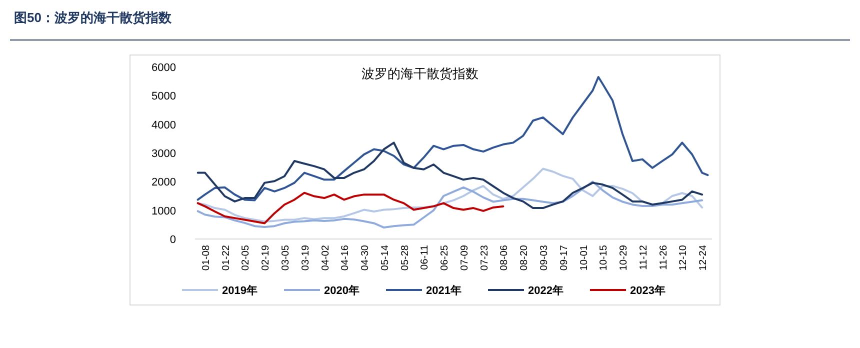 The width and height of the screenshot is (860, 348). What do you see at coordinates (93, 17) in the screenshot?
I see `chart-title: 图50：波罗的海干散货指数` at bounding box center [93, 17].